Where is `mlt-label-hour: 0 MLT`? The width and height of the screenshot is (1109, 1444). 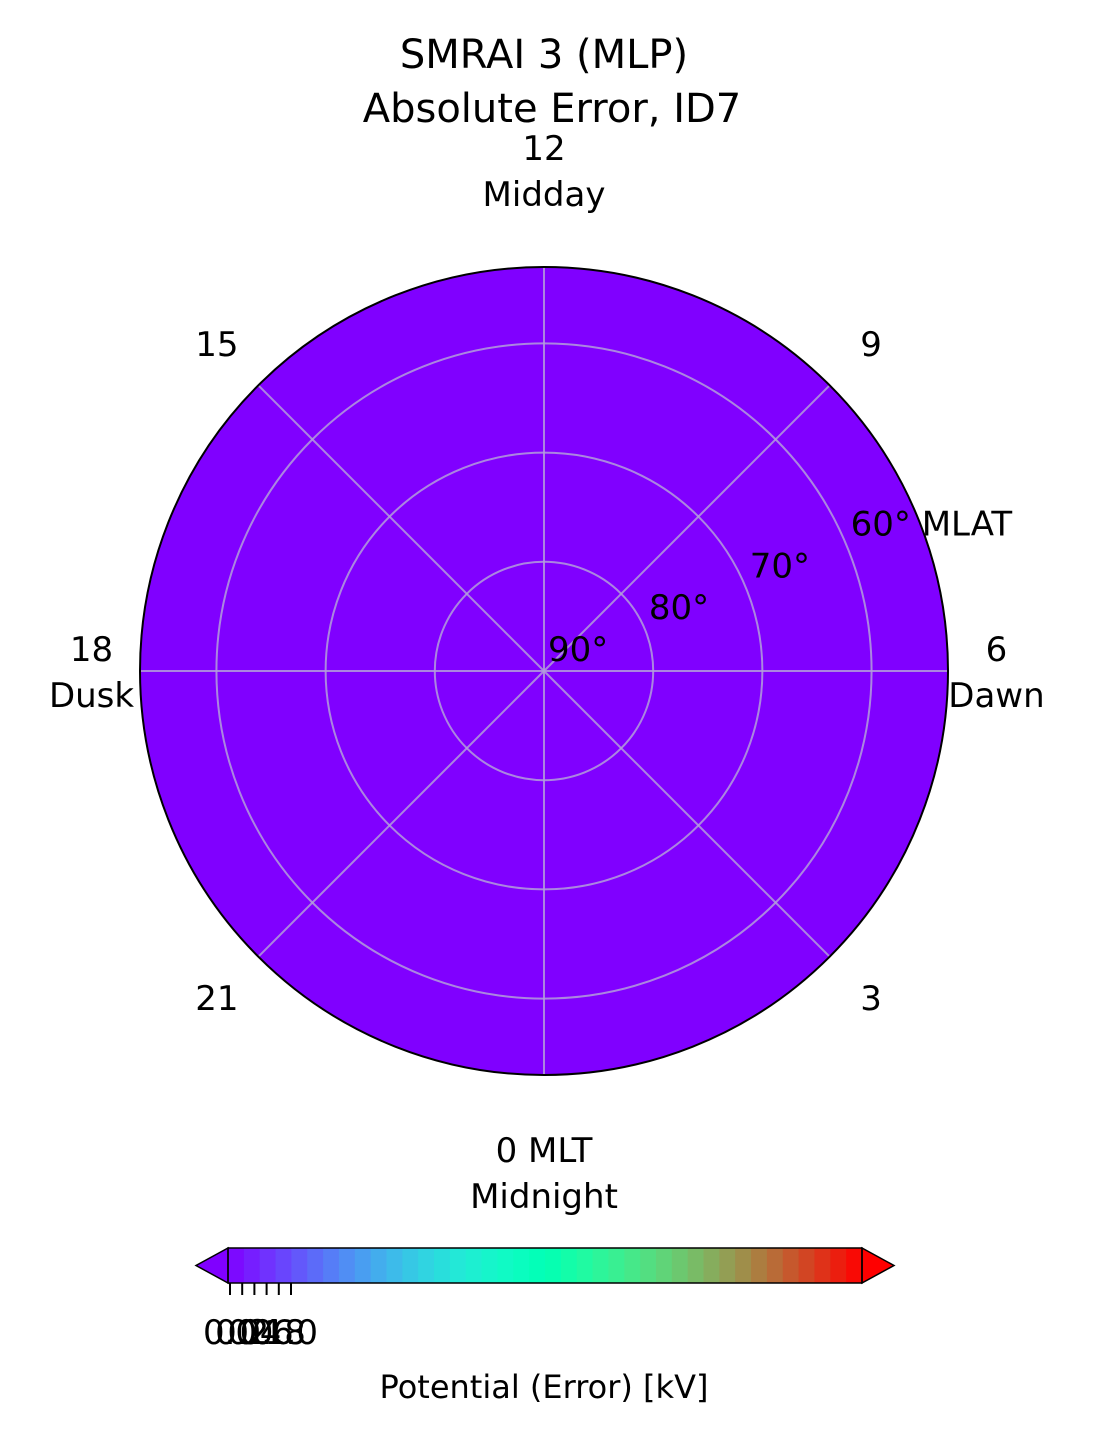
mlt-label-hour: 0 MLT is located at coordinates (544, 1151).